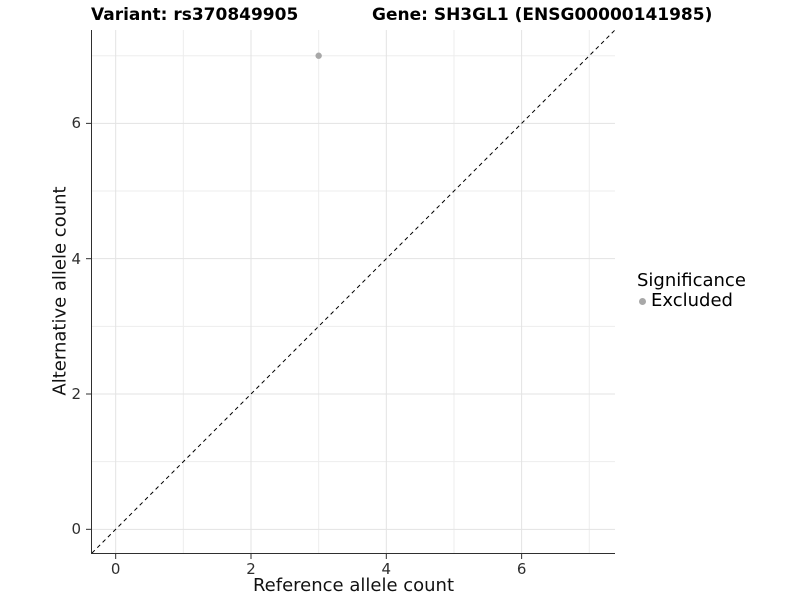 This screenshot has height=600, width=800. I want to click on x-tick-label: 2, so click(251, 569).